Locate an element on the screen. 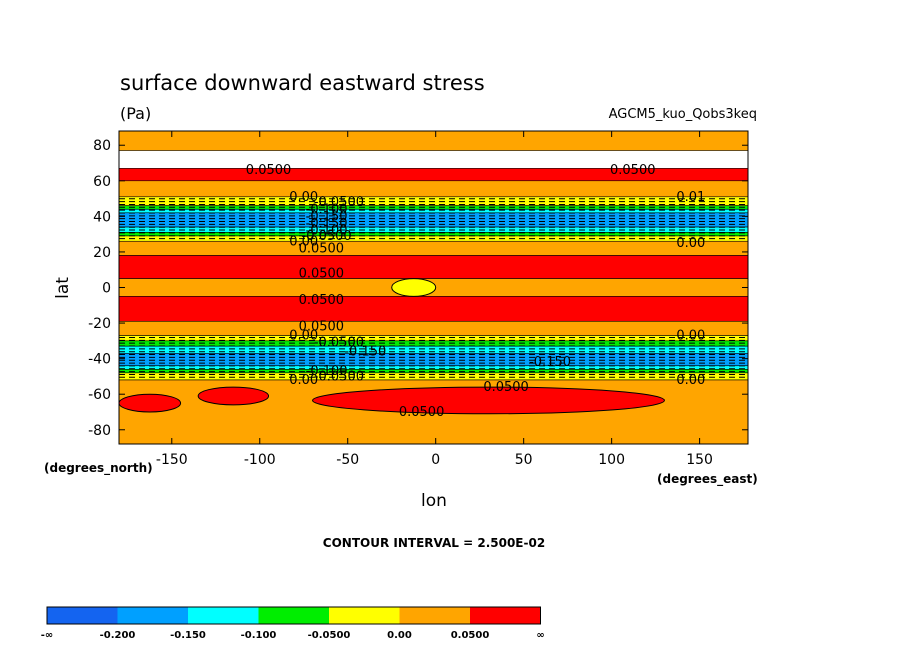  y-tick-label: 60 is located at coordinates (102, 182).